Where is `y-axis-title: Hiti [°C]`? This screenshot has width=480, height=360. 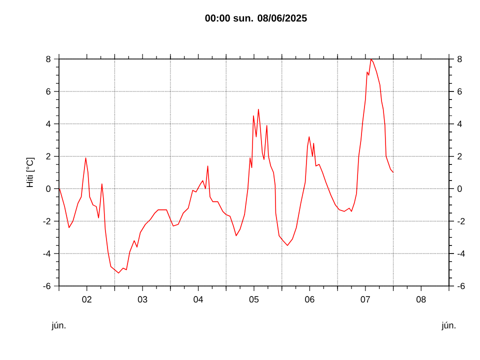 y-axis-title: Hiti [°C] is located at coordinates (30, 173).